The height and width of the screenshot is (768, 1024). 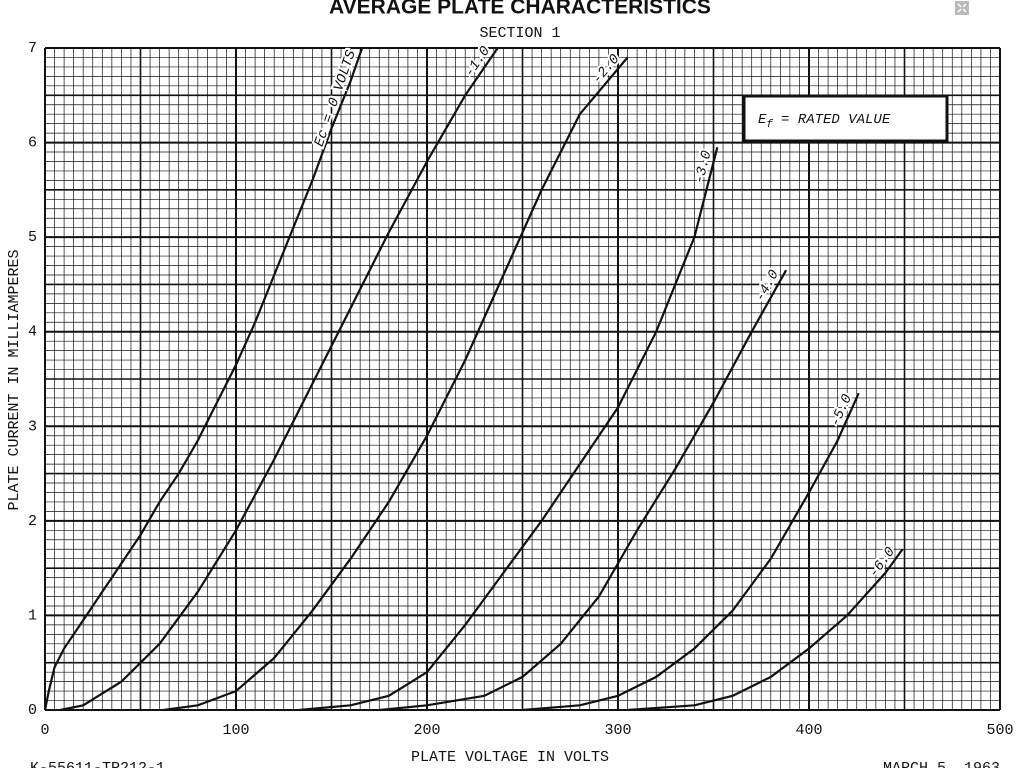 What do you see at coordinates (32, 615) in the screenshot?
I see `y-tick-label: 1` at bounding box center [32, 615].